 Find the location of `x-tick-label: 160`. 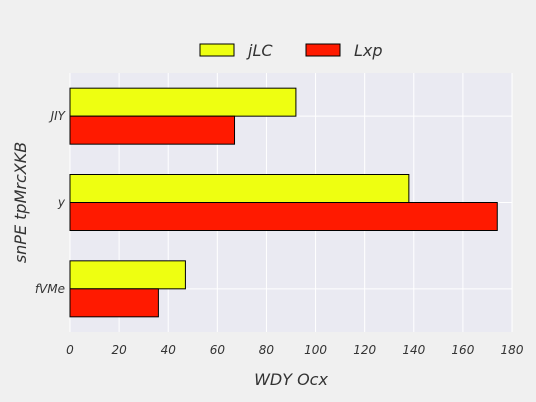

x-tick-label: 160 is located at coordinates (462, 350).